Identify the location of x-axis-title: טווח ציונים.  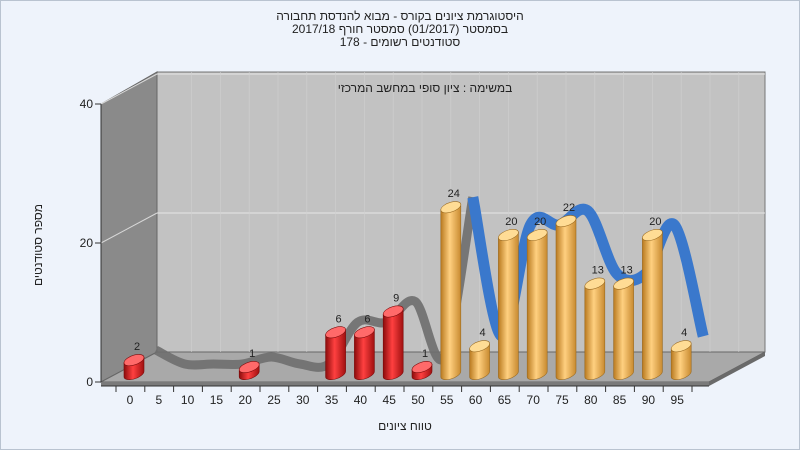
(405, 426).